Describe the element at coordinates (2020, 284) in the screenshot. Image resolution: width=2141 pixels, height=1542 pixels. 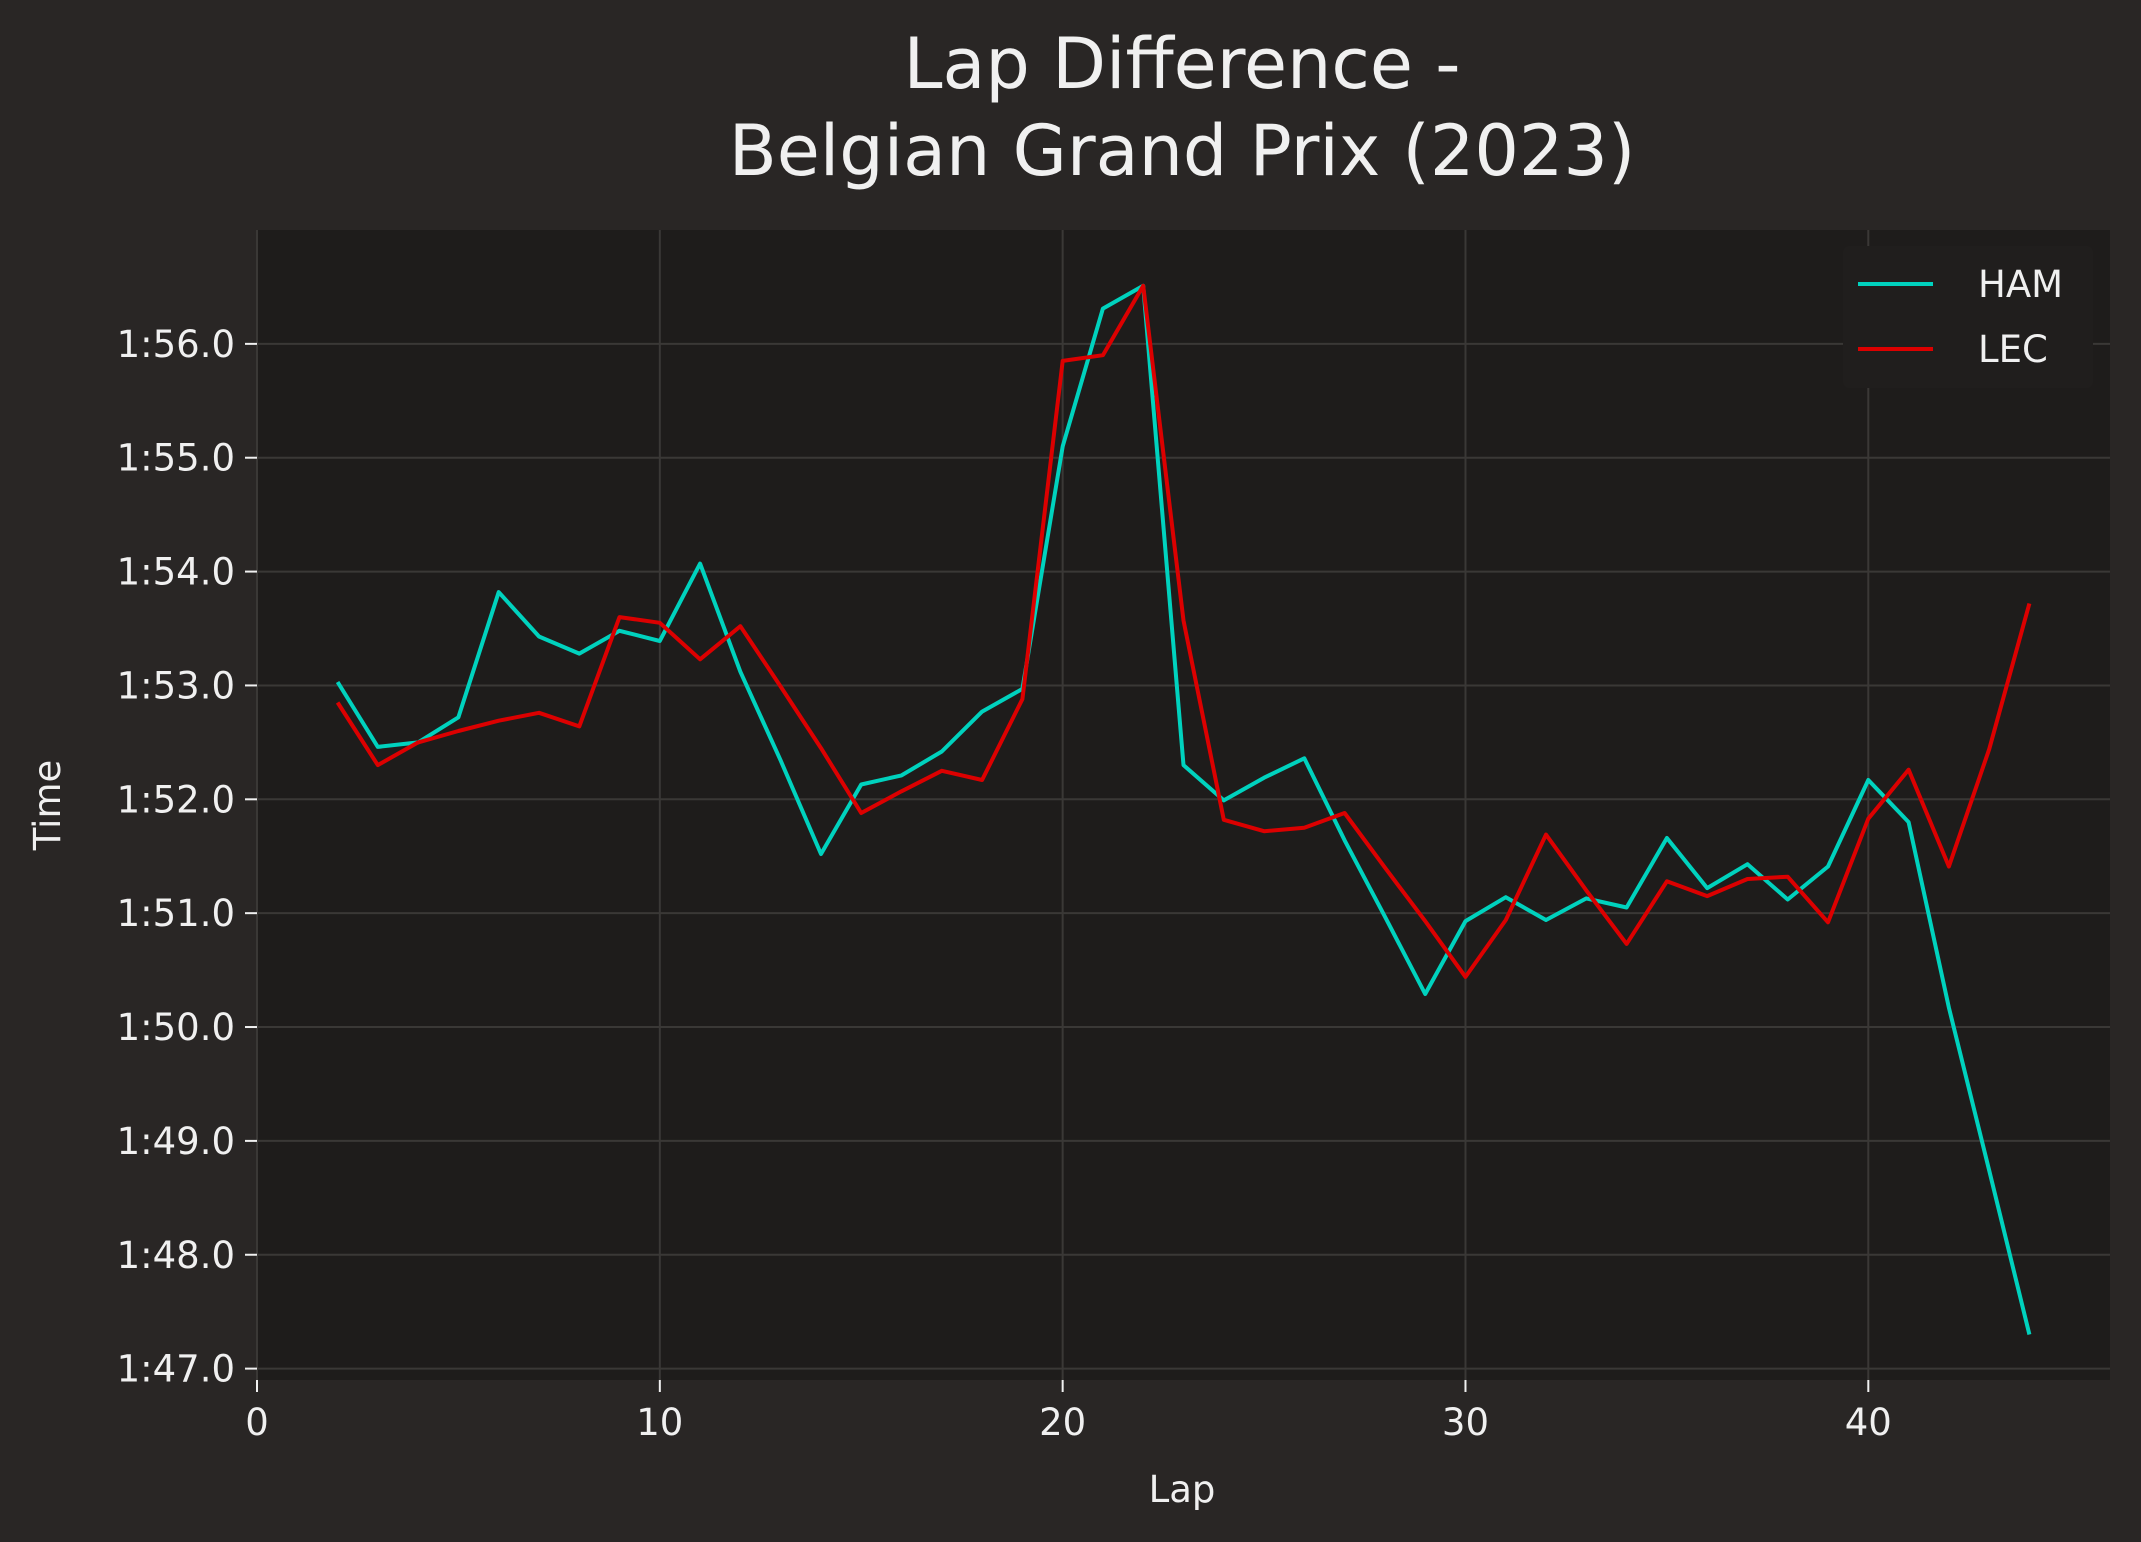
I see `legend-label-ham: HAM` at that location.